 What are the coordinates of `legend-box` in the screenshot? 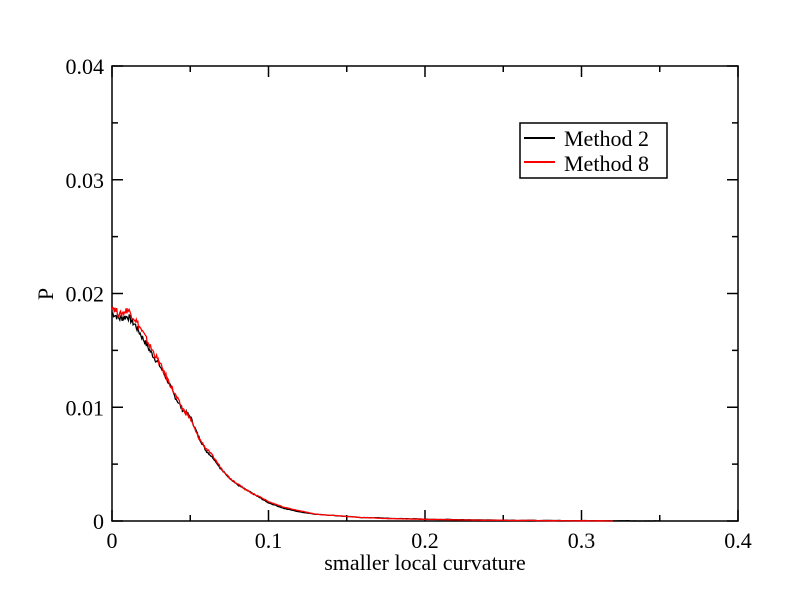 It's located at (593, 150).